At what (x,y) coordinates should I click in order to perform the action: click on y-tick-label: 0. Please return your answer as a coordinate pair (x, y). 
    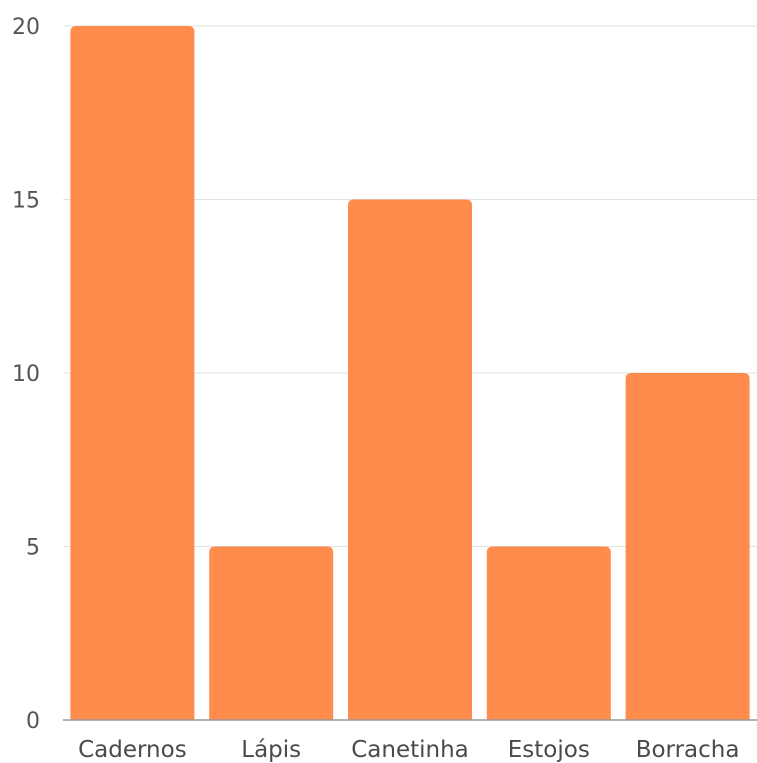
    Looking at the image, I should click on (33, 721).